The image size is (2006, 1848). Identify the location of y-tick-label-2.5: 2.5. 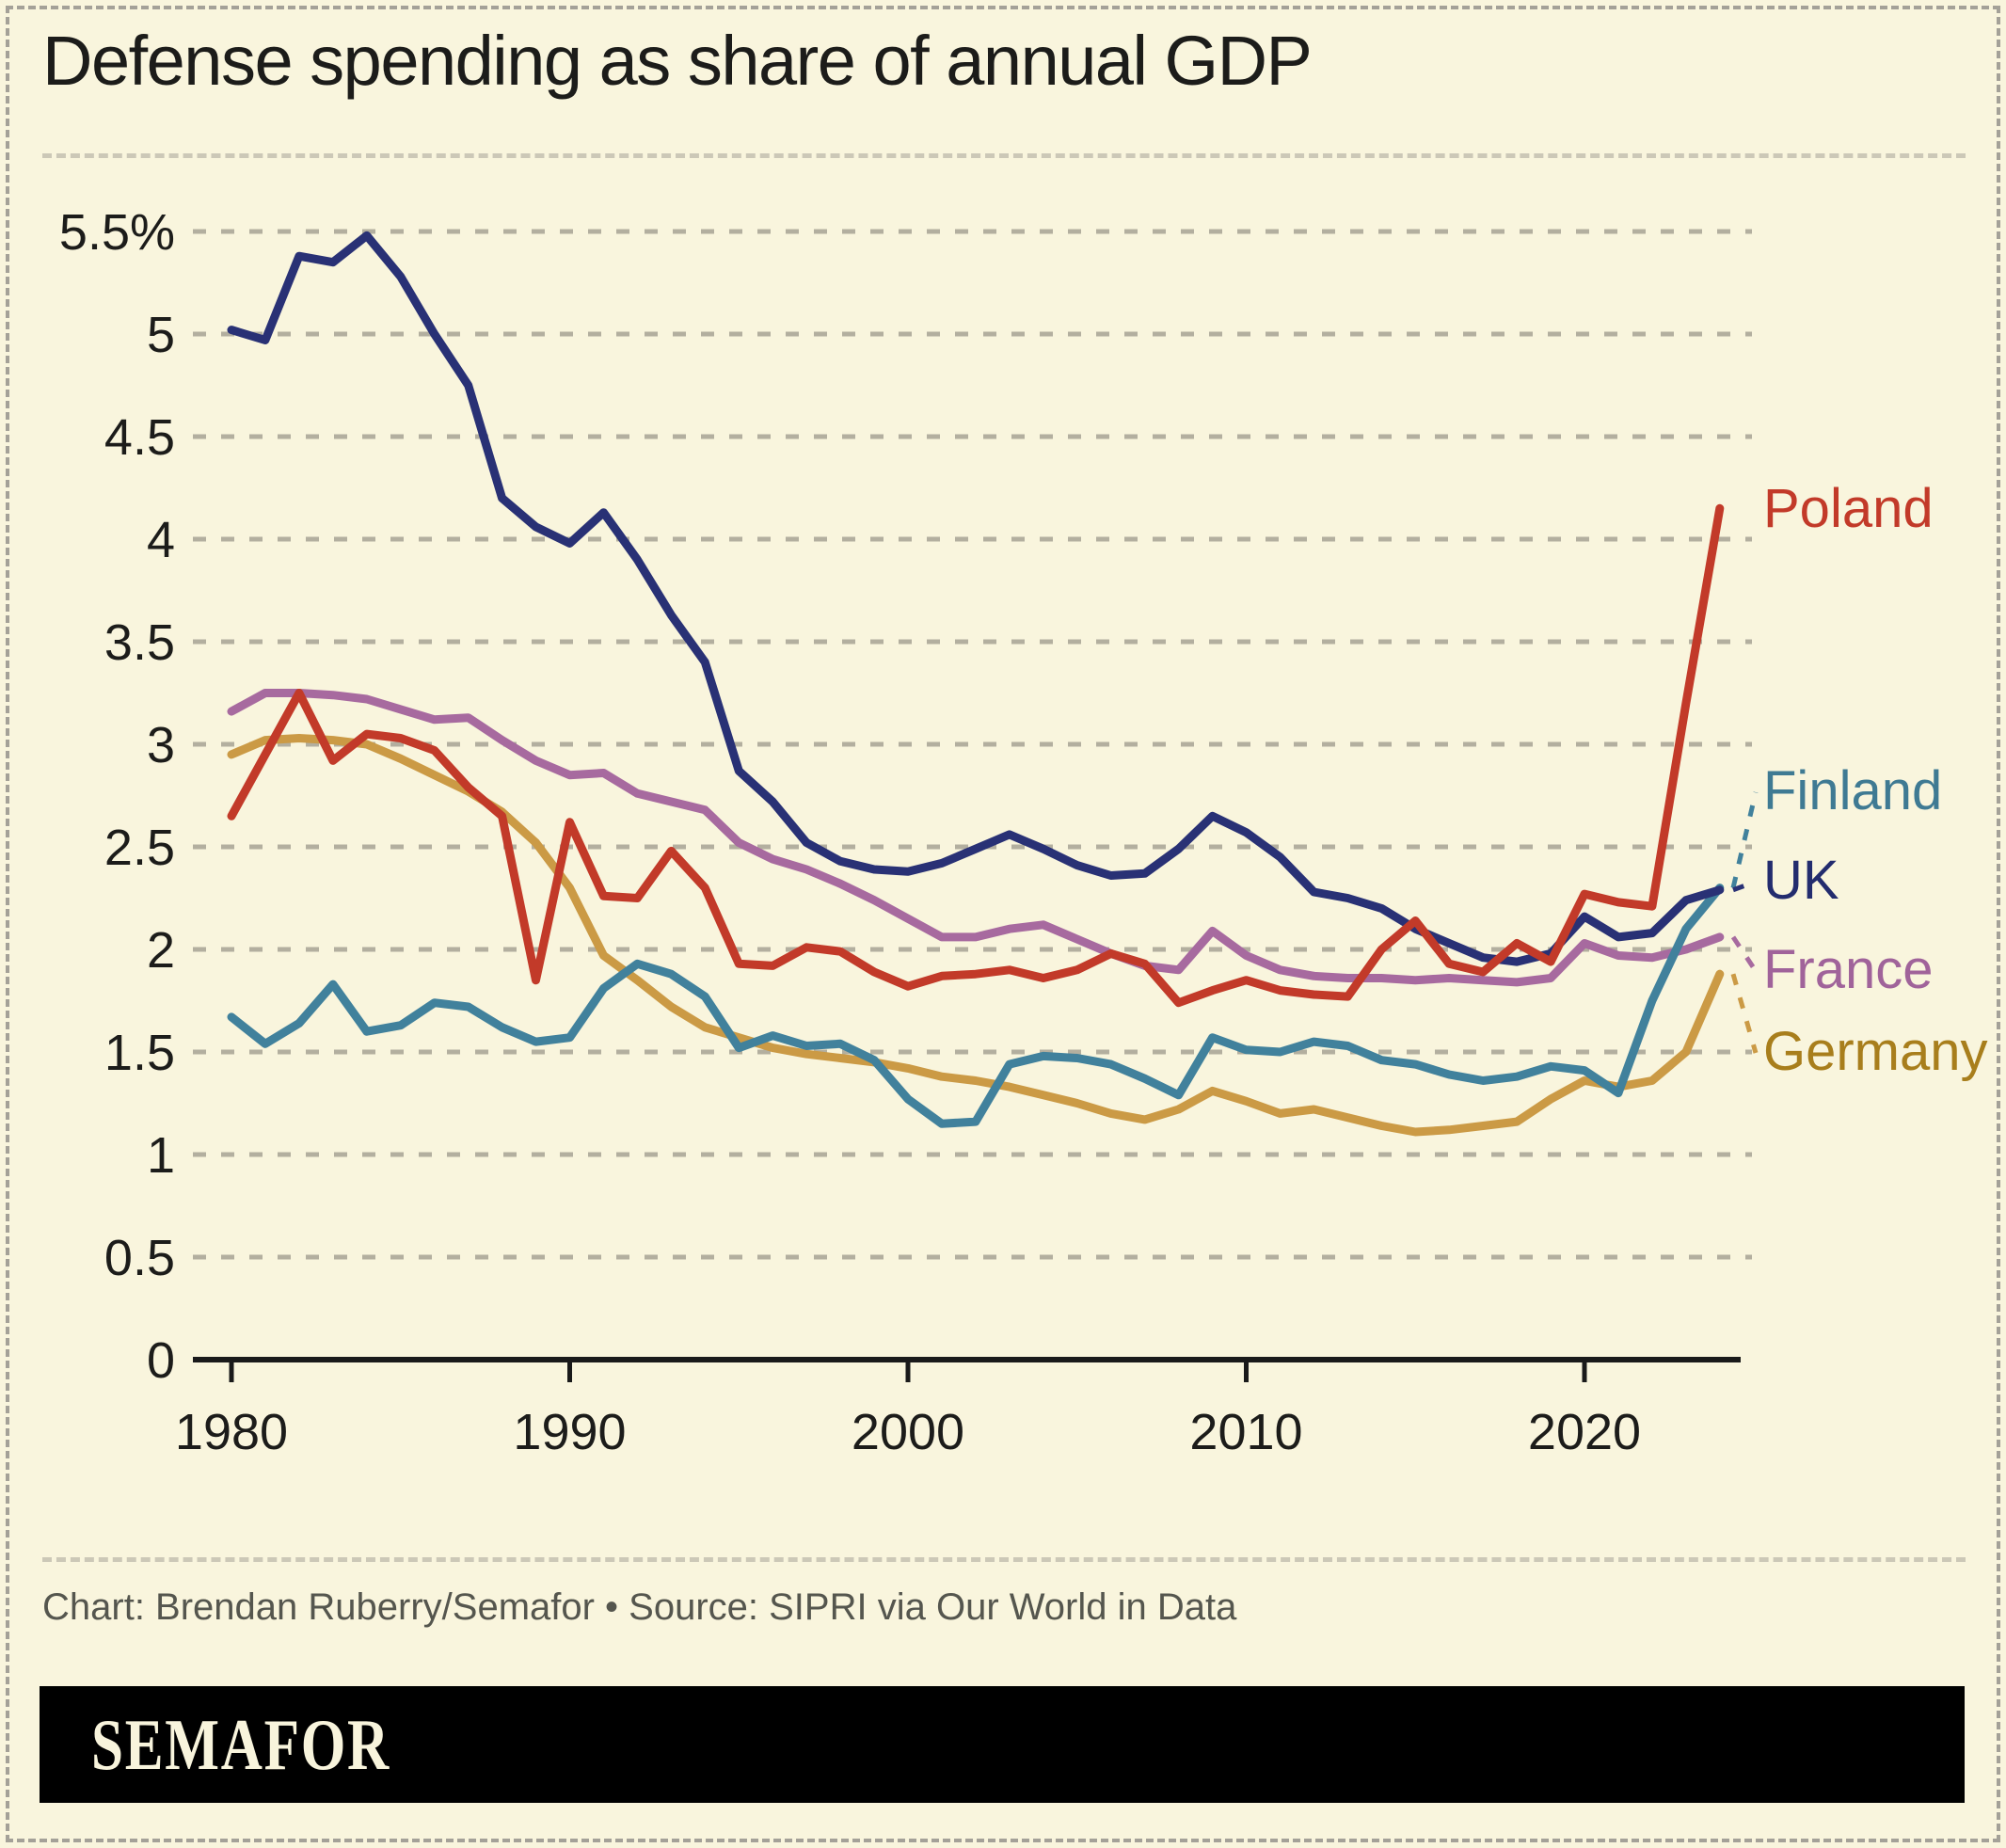
(139, 848).